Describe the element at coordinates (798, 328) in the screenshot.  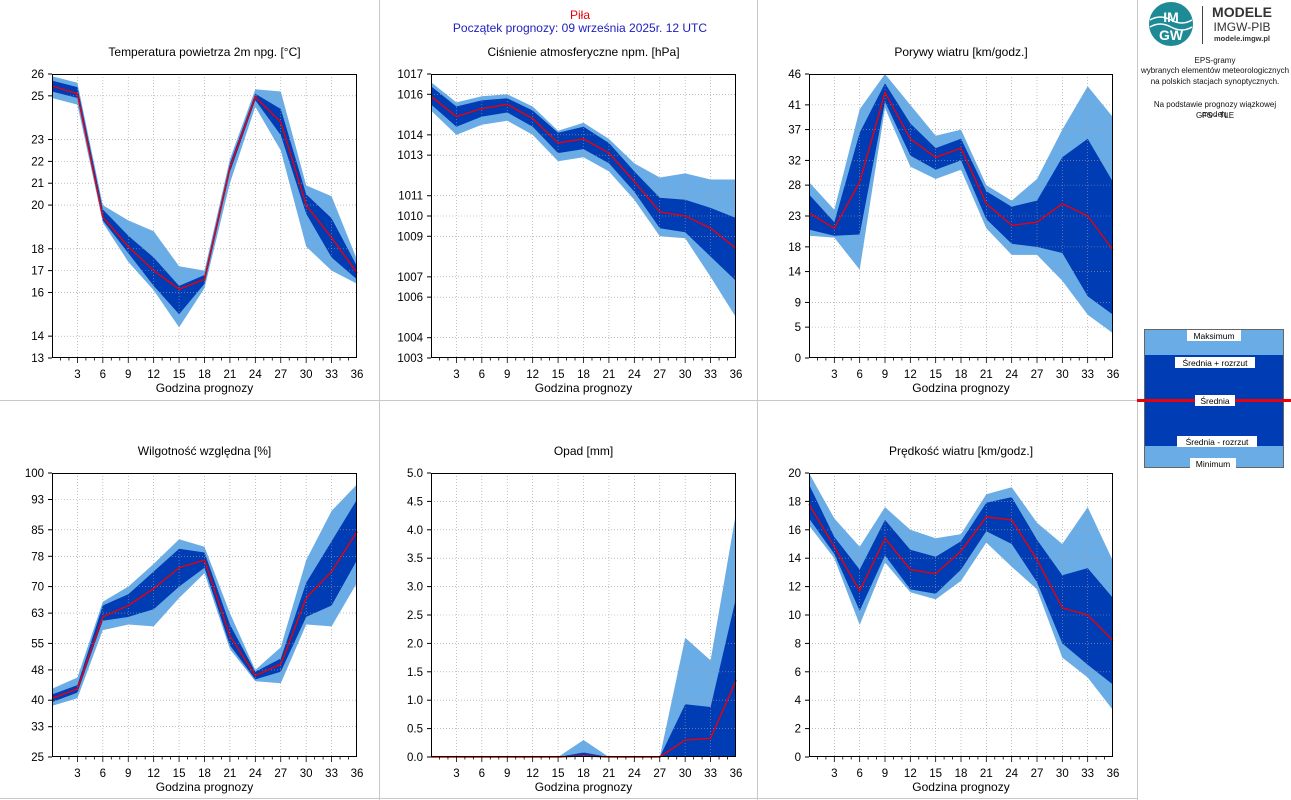
I see `y-tick-label: 5` at that location.